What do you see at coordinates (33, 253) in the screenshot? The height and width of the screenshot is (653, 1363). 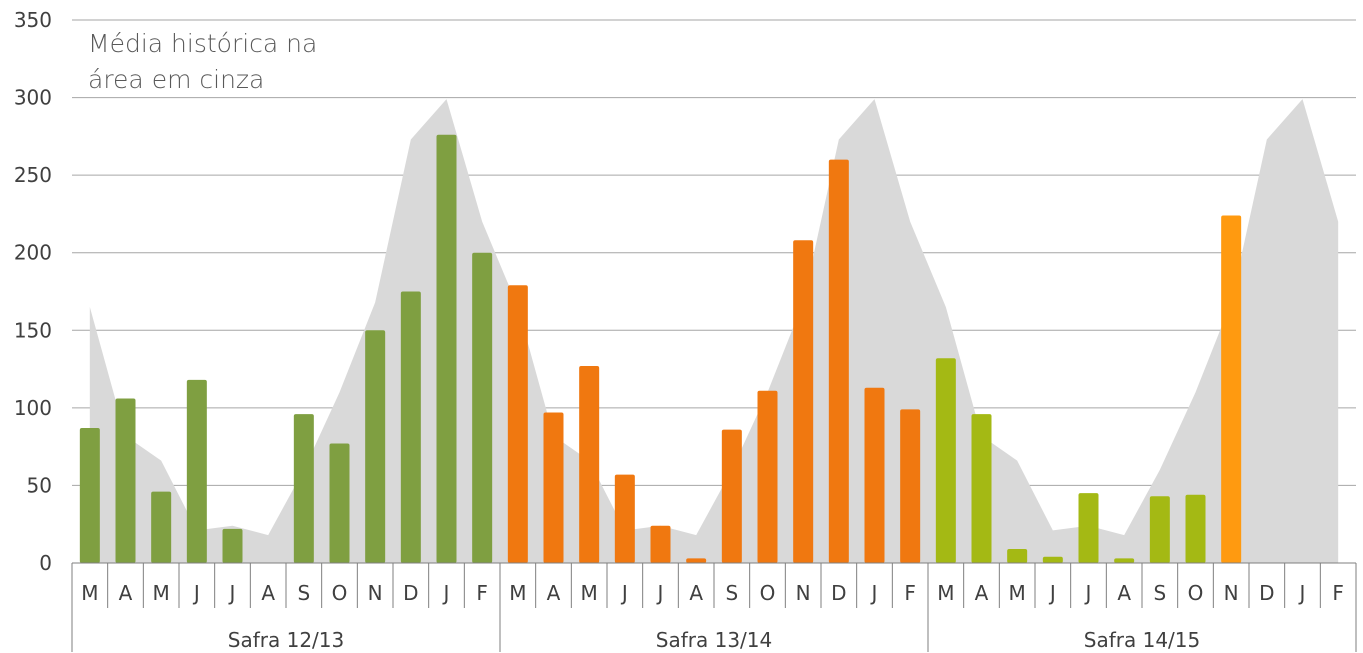 I see `y-tick-label: 200` at bounding box center [33, 253].